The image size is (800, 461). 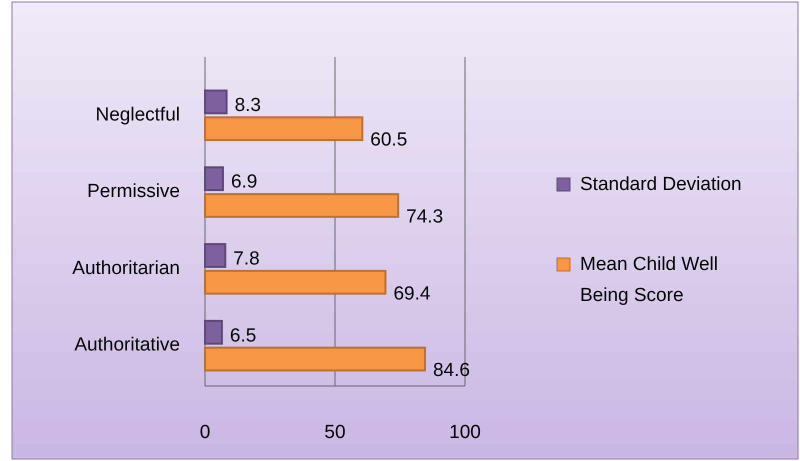 What do you see at coordinates (412, 293) in the screenshot?
I see `data-label: 69.4` at bounding box center [412, 293].